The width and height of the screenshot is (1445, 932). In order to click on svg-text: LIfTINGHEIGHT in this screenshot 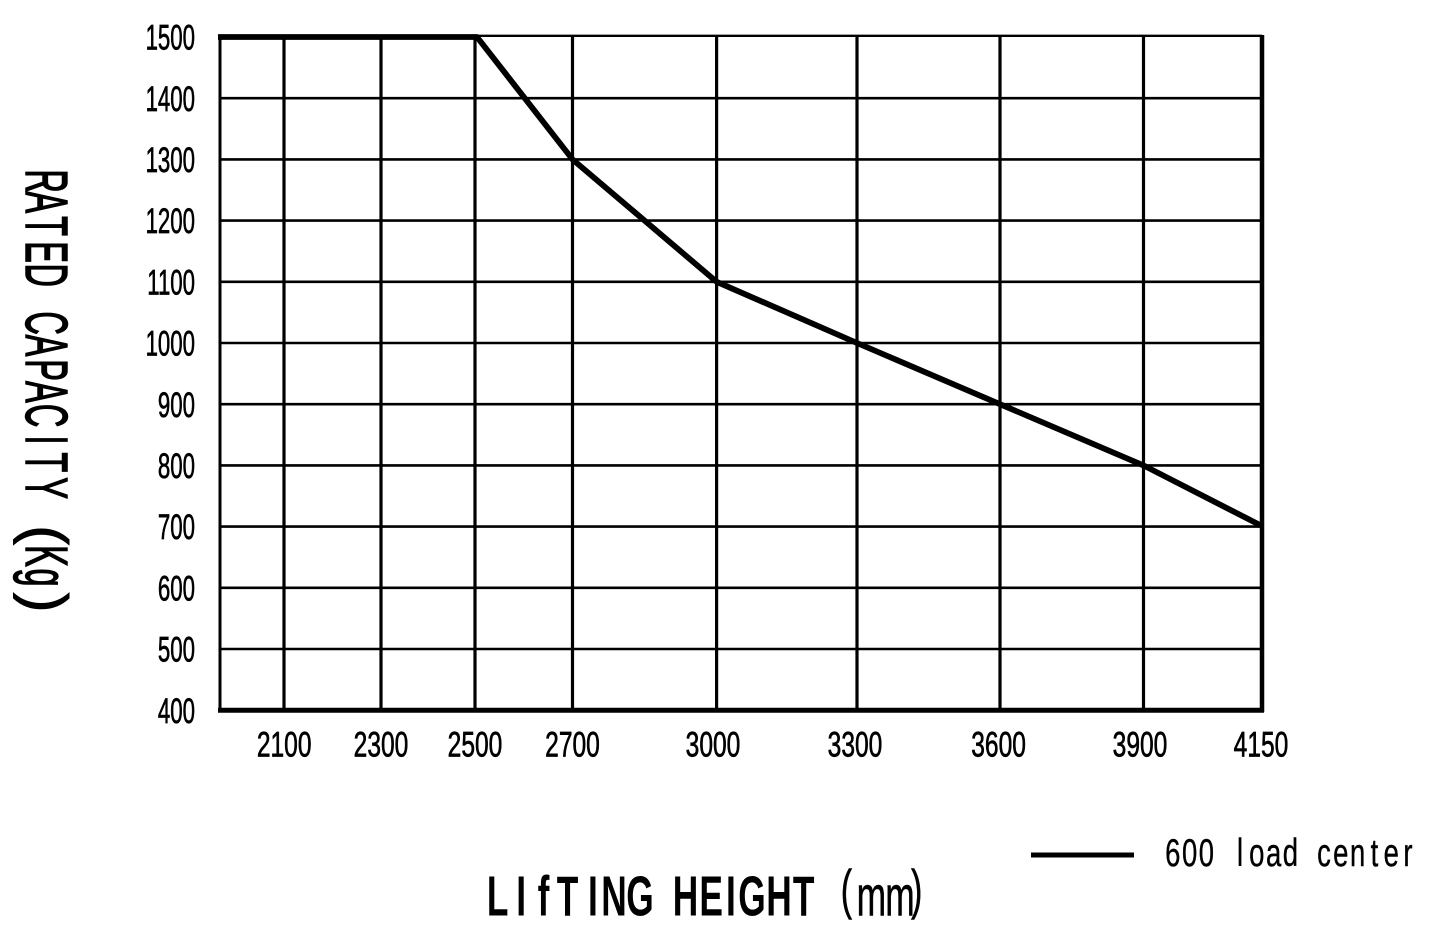, I will do `click(651, 897)`.